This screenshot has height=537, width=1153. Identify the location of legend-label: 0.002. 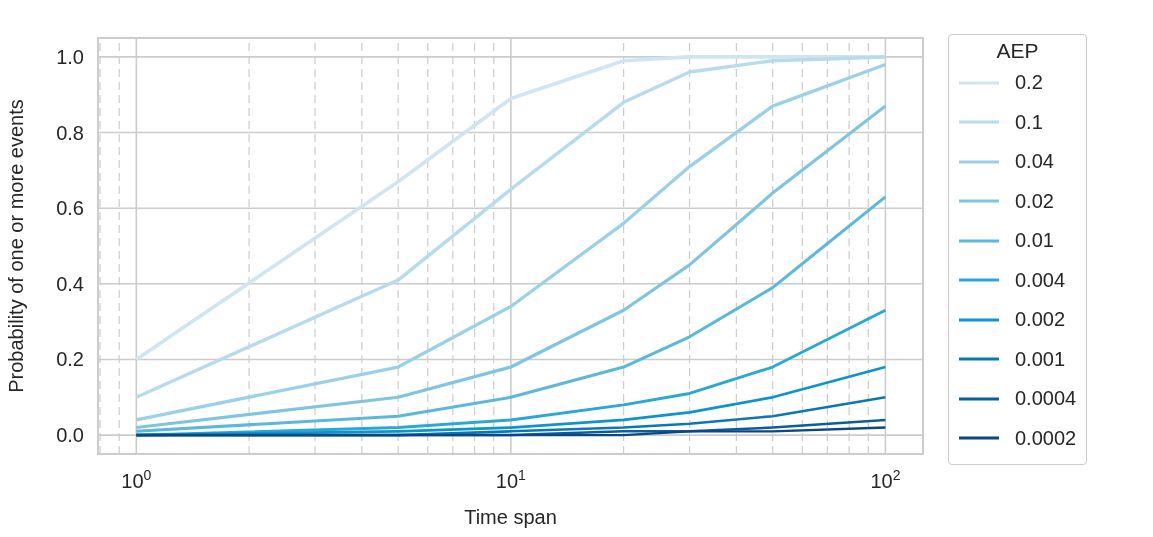
(1040, 320).